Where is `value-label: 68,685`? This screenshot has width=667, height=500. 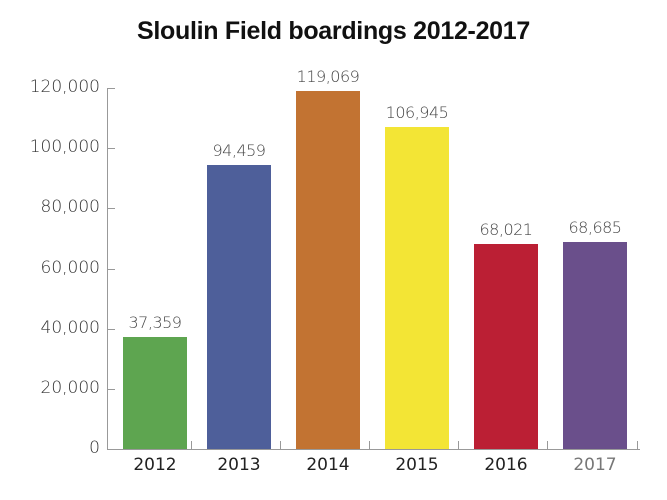 value-label: 68,685 is located at coordinates (595, 228).